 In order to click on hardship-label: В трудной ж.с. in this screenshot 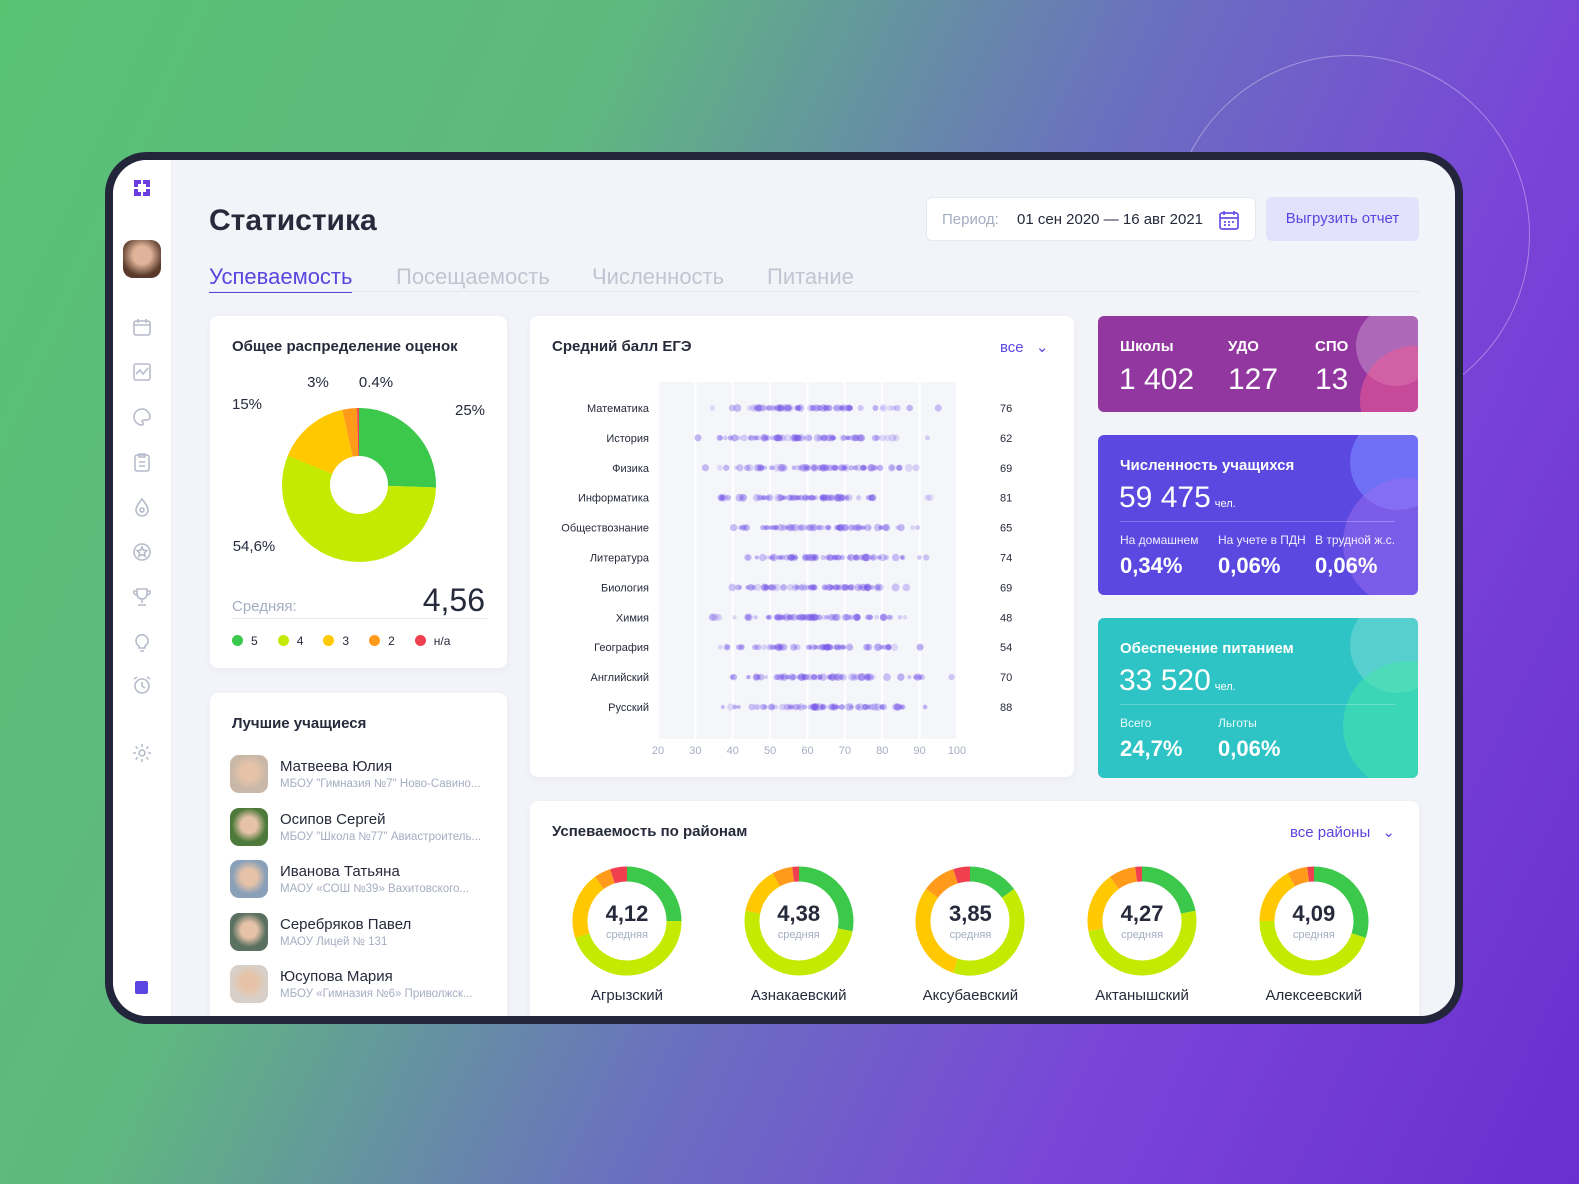, I will do `click(1355, 540)`.